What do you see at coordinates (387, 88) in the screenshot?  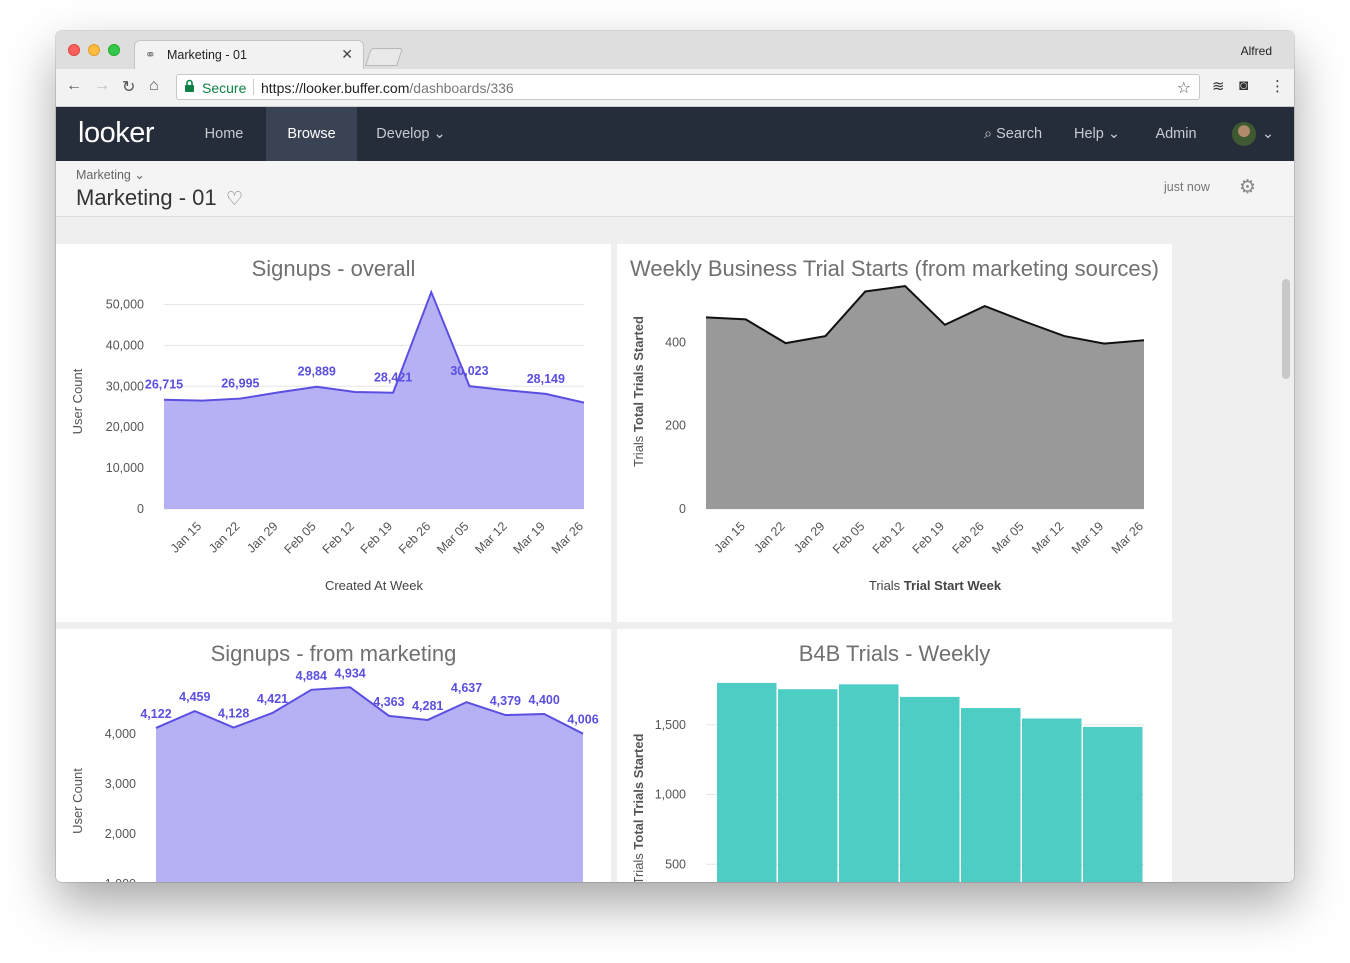 I see `url-text: https://looker.buffer.com/dashboards/336` at bounding box center [387, 88].